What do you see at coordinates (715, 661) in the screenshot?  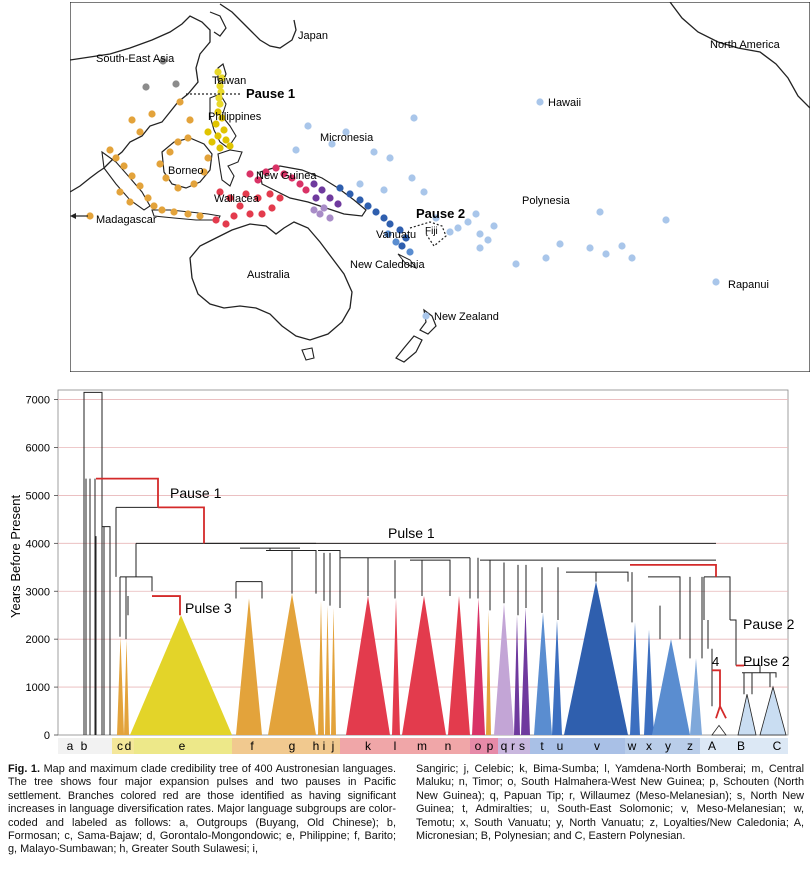 I see `annot-4: 4` at bounding box center [715, 661].